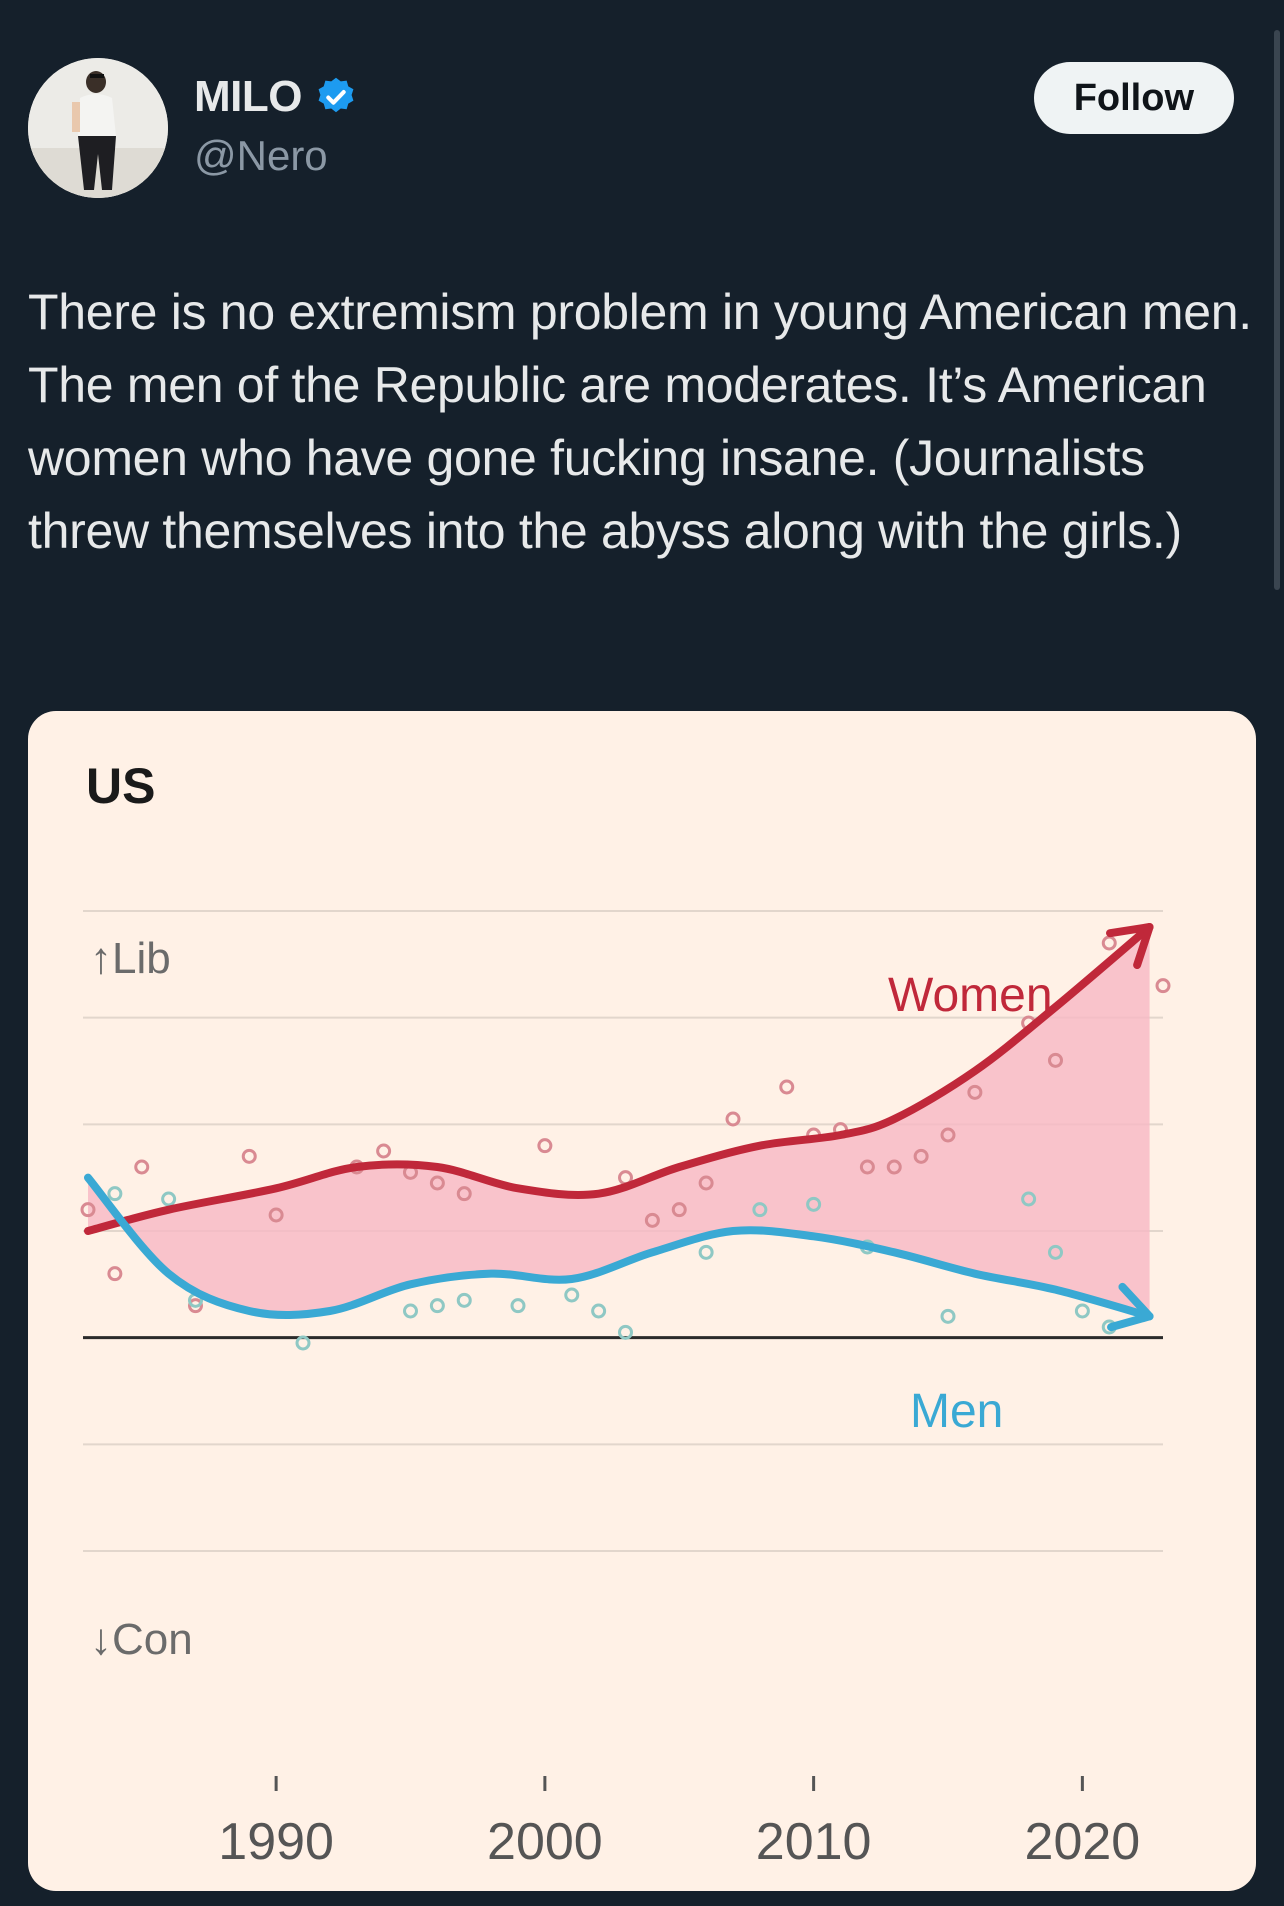  I want to click on verified-badge-icon, so click(336, 97).